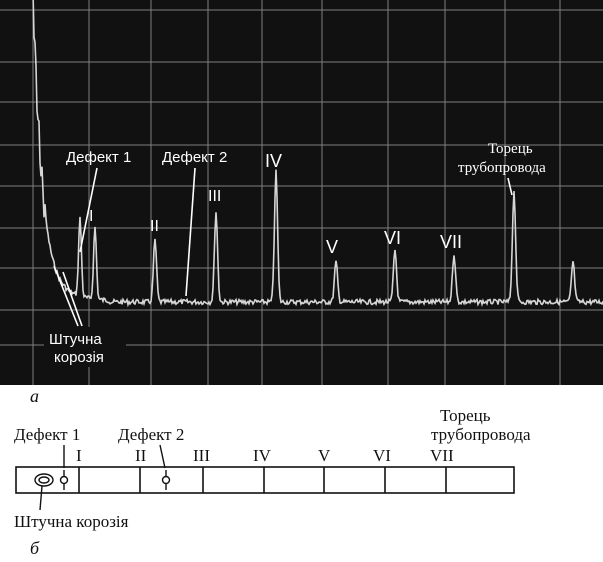 The image size is (603, 562). What do you see at coordinates (382, 455) in the screenshot?
I see `section-marker-6: VI` at bounding box center [382, 455].